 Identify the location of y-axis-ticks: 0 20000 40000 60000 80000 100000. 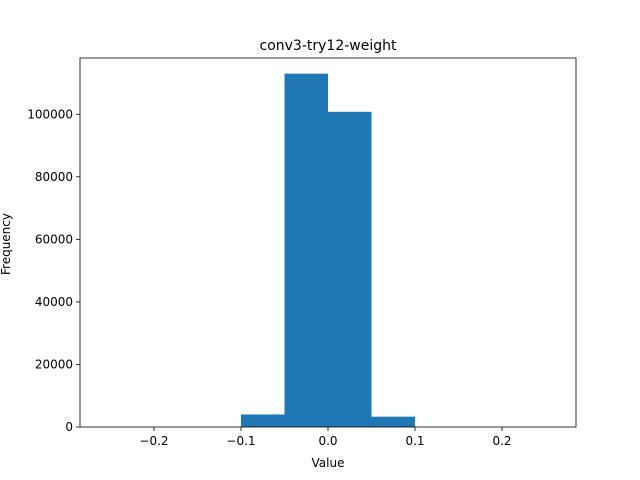
(53, 270).